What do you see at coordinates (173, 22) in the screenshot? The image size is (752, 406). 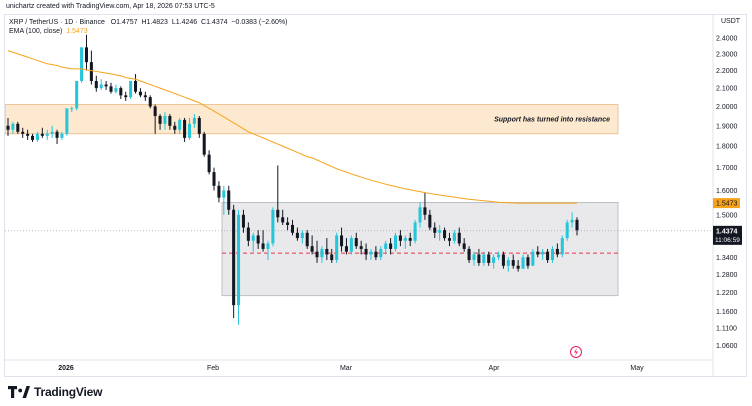 I see `low-label: L` at bounding box center [173, 22].